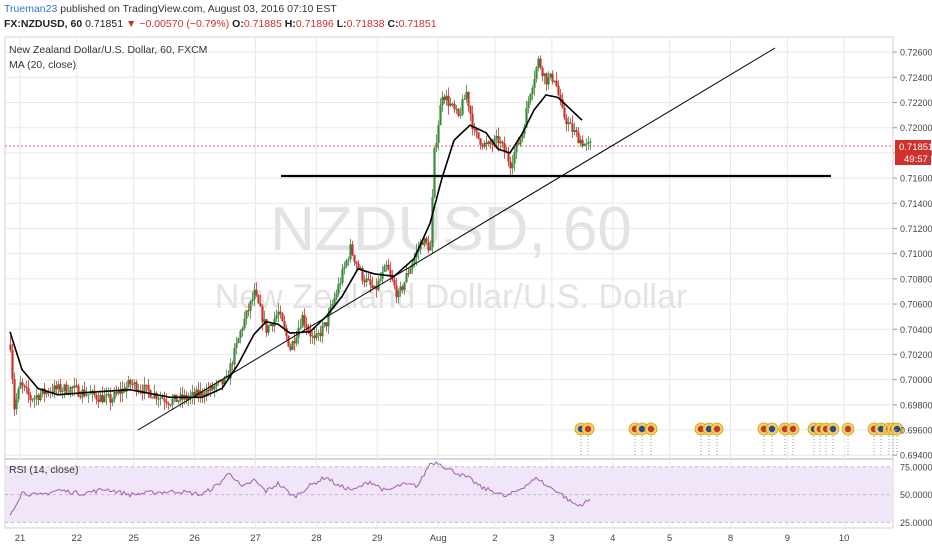 The image size is (932, 550). What do you see at coordinates (787, 538) in the screenshot?
I see `x-tick-label: 9` at bounding box center [787, 538].